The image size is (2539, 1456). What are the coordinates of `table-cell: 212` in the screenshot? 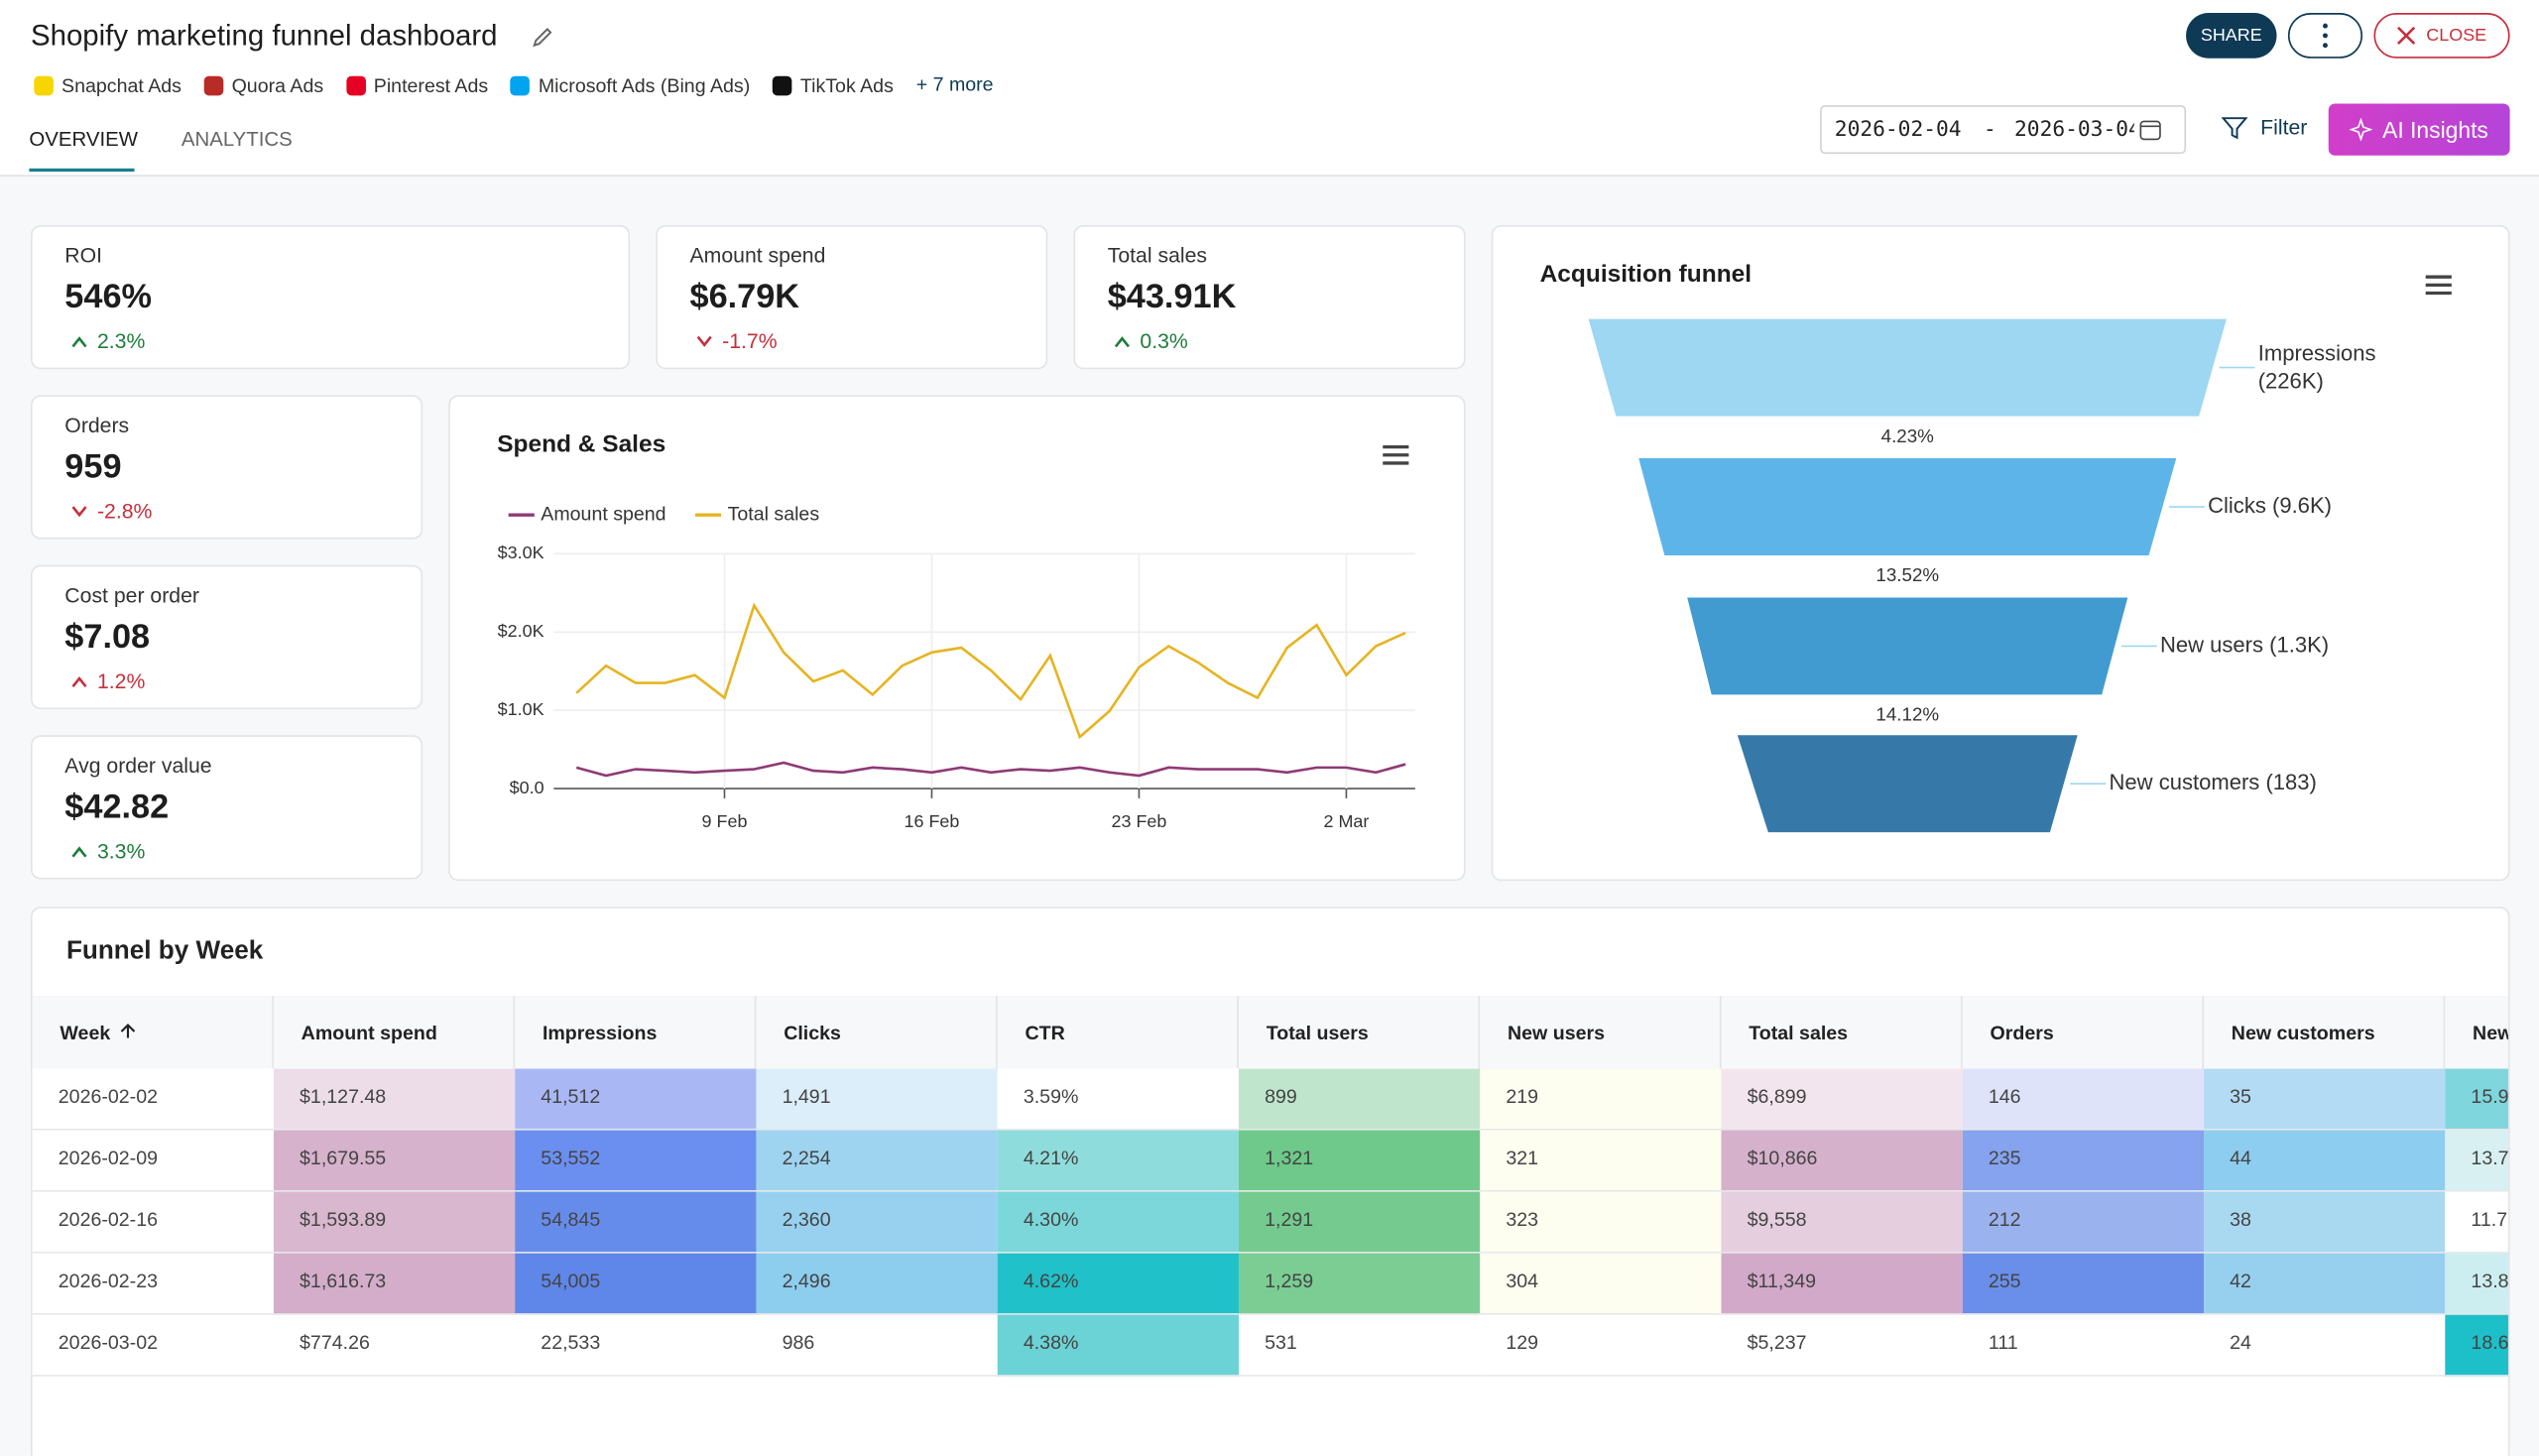 It's located at (2083, 1222).